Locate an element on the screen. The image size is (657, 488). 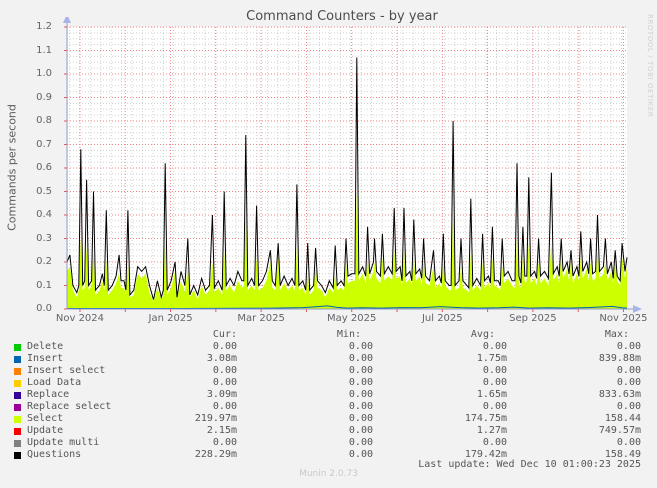
legend-header-row: Cur: Min: Avg: Max: is located at coordinates (327, 335).